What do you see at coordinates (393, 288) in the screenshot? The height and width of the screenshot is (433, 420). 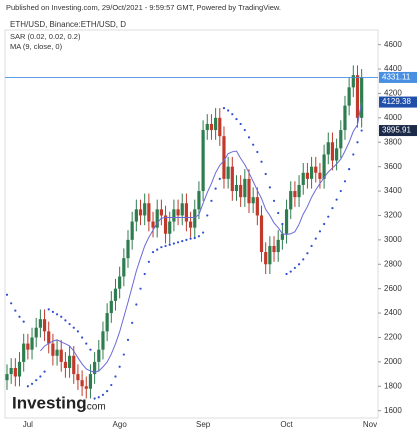 I see `y-tick-label: 2600` at bounding box center [393, 288].